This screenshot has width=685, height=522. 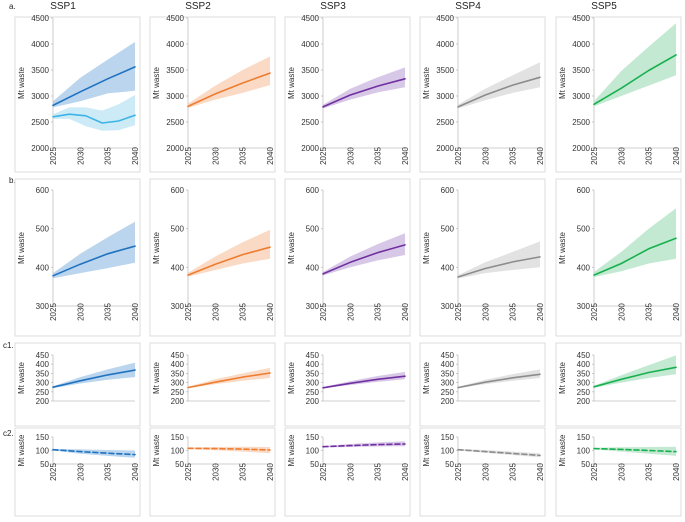 What do you see at coordinates (175, 148) in the screenshot?
I see `y-tick-label: 2000` at bounding box center [175, 148].